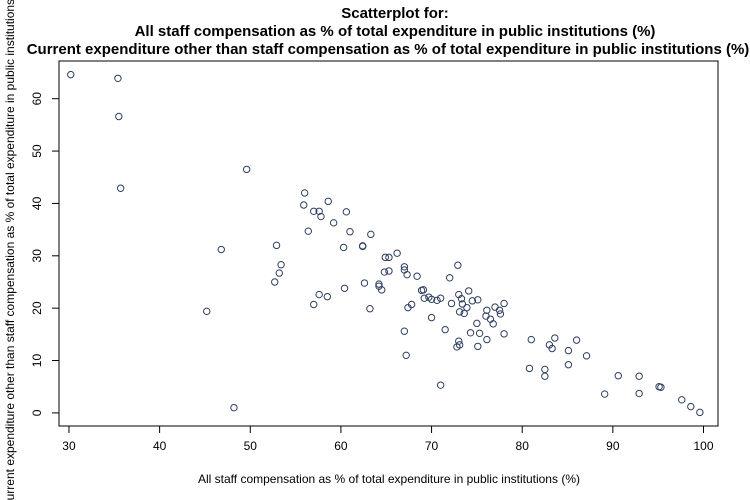 The width and height of the screenshot is (750, 500). What do you see at coordinates (45, 254) in the screenshot?
I see `y-axis: 0 10 20 30 40 50 60` at bounding box center [45, 254].